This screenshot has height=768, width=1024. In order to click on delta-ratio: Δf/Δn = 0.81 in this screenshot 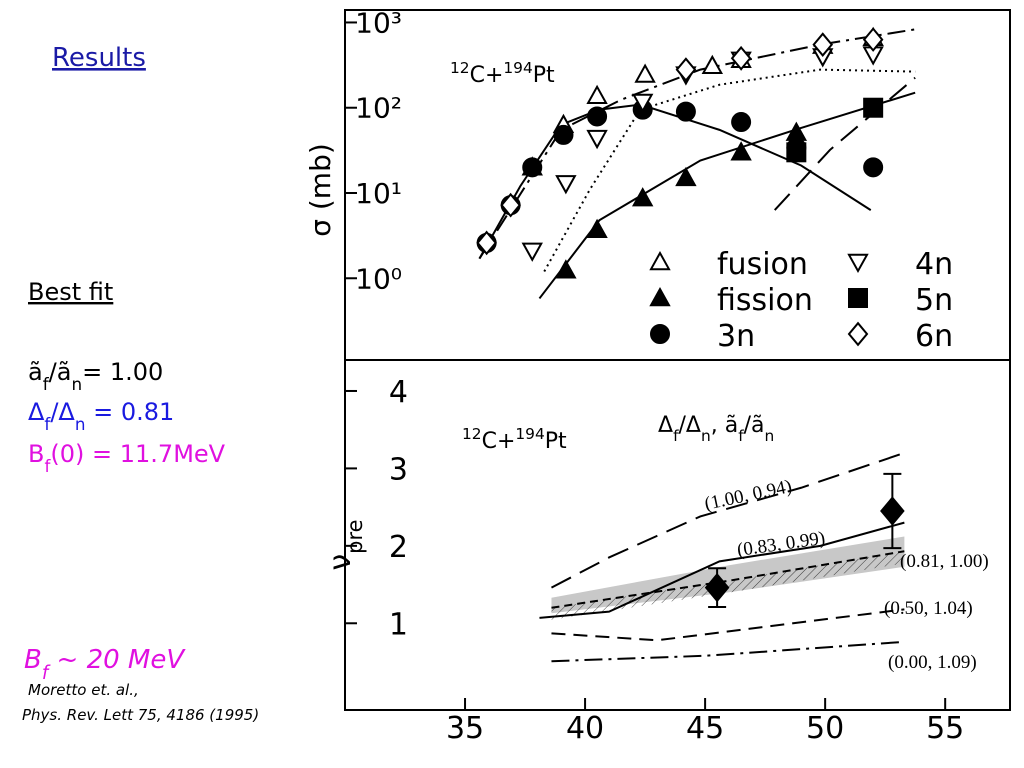, I will do `click(101, 416)`.